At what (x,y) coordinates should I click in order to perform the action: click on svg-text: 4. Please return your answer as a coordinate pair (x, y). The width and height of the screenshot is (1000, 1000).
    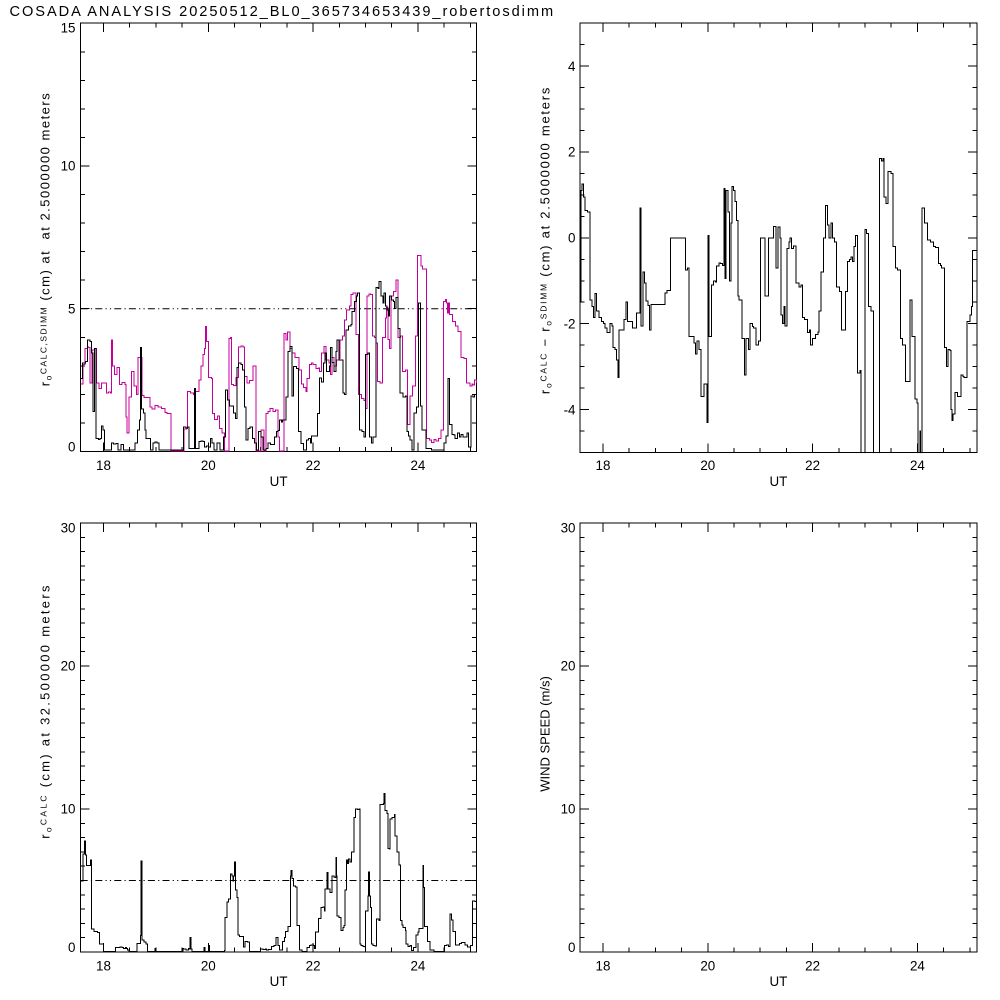
    Looking at the image, I should click on (572, 66).